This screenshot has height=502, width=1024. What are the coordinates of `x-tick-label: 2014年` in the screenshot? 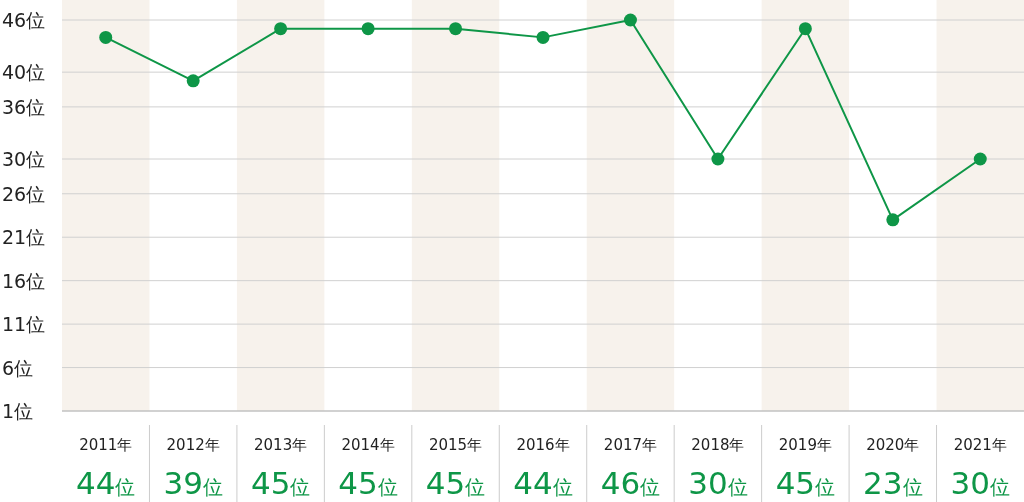 It's located at (368, 445).